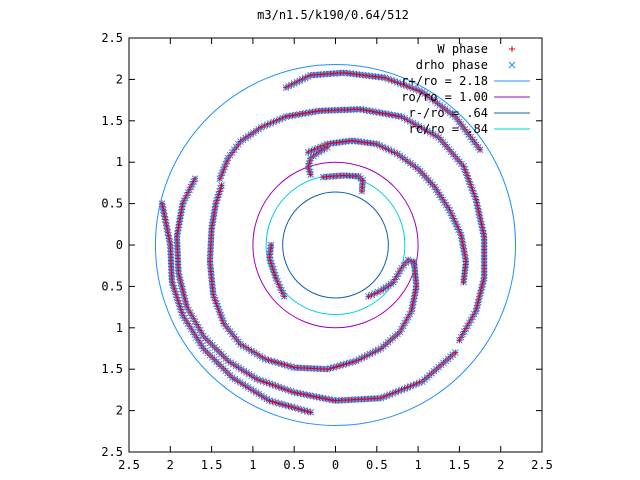  I want to click on legend-label: r-/ro = .64, so click(448, 113).